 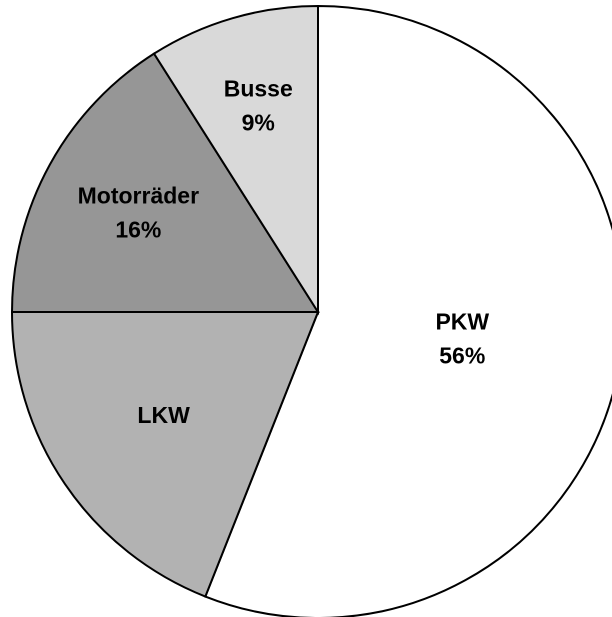 I want to click on slice-value-label: 56%, so click(x=462, y=356).